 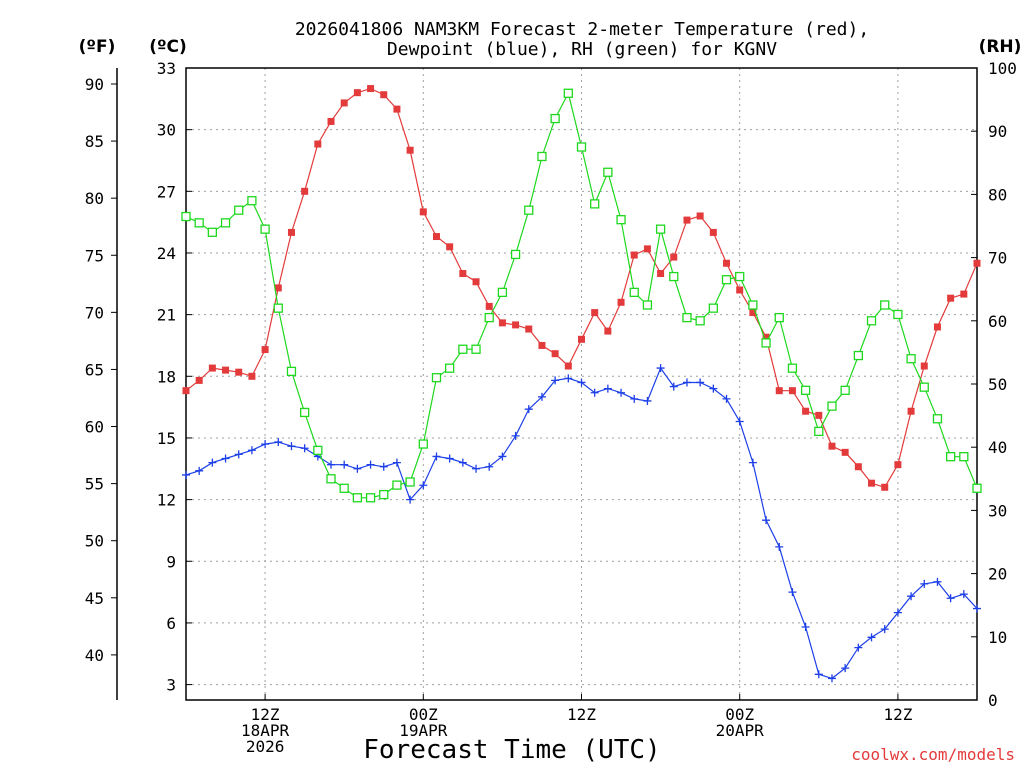 I want to click on celsius-tick-label: 30, so click(x=166, y=130).